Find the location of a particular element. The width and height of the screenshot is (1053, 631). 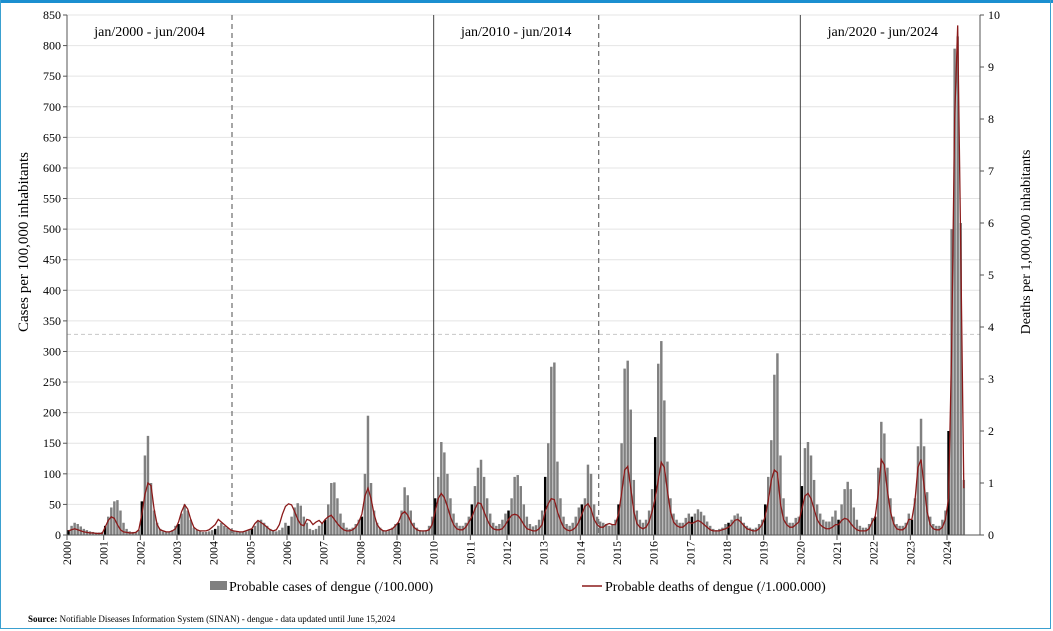

y2-tick-label: 4 is located at coordinates (991, 327).